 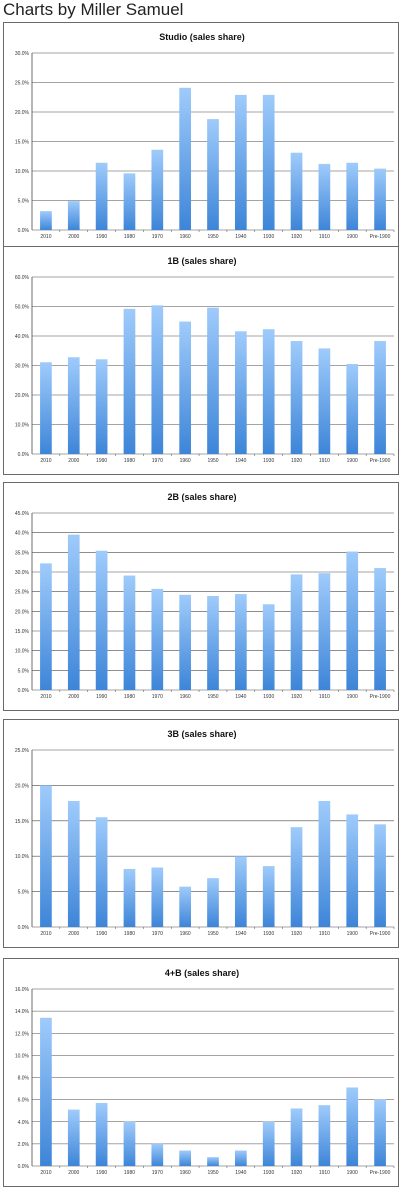 I want to click on chart-title: Studio (sales share), so click(x=202, y=37).